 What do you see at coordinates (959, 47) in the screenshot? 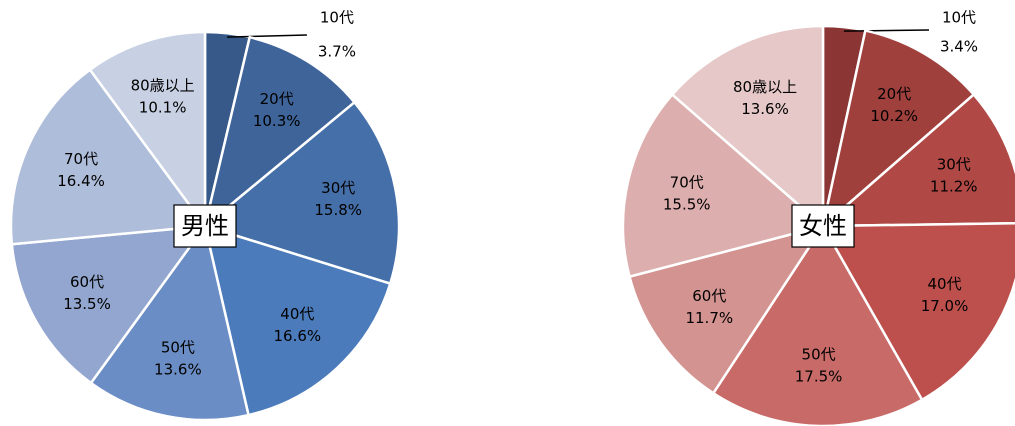
I see `value-label: 3.4%` at bounding box center [959, 47].